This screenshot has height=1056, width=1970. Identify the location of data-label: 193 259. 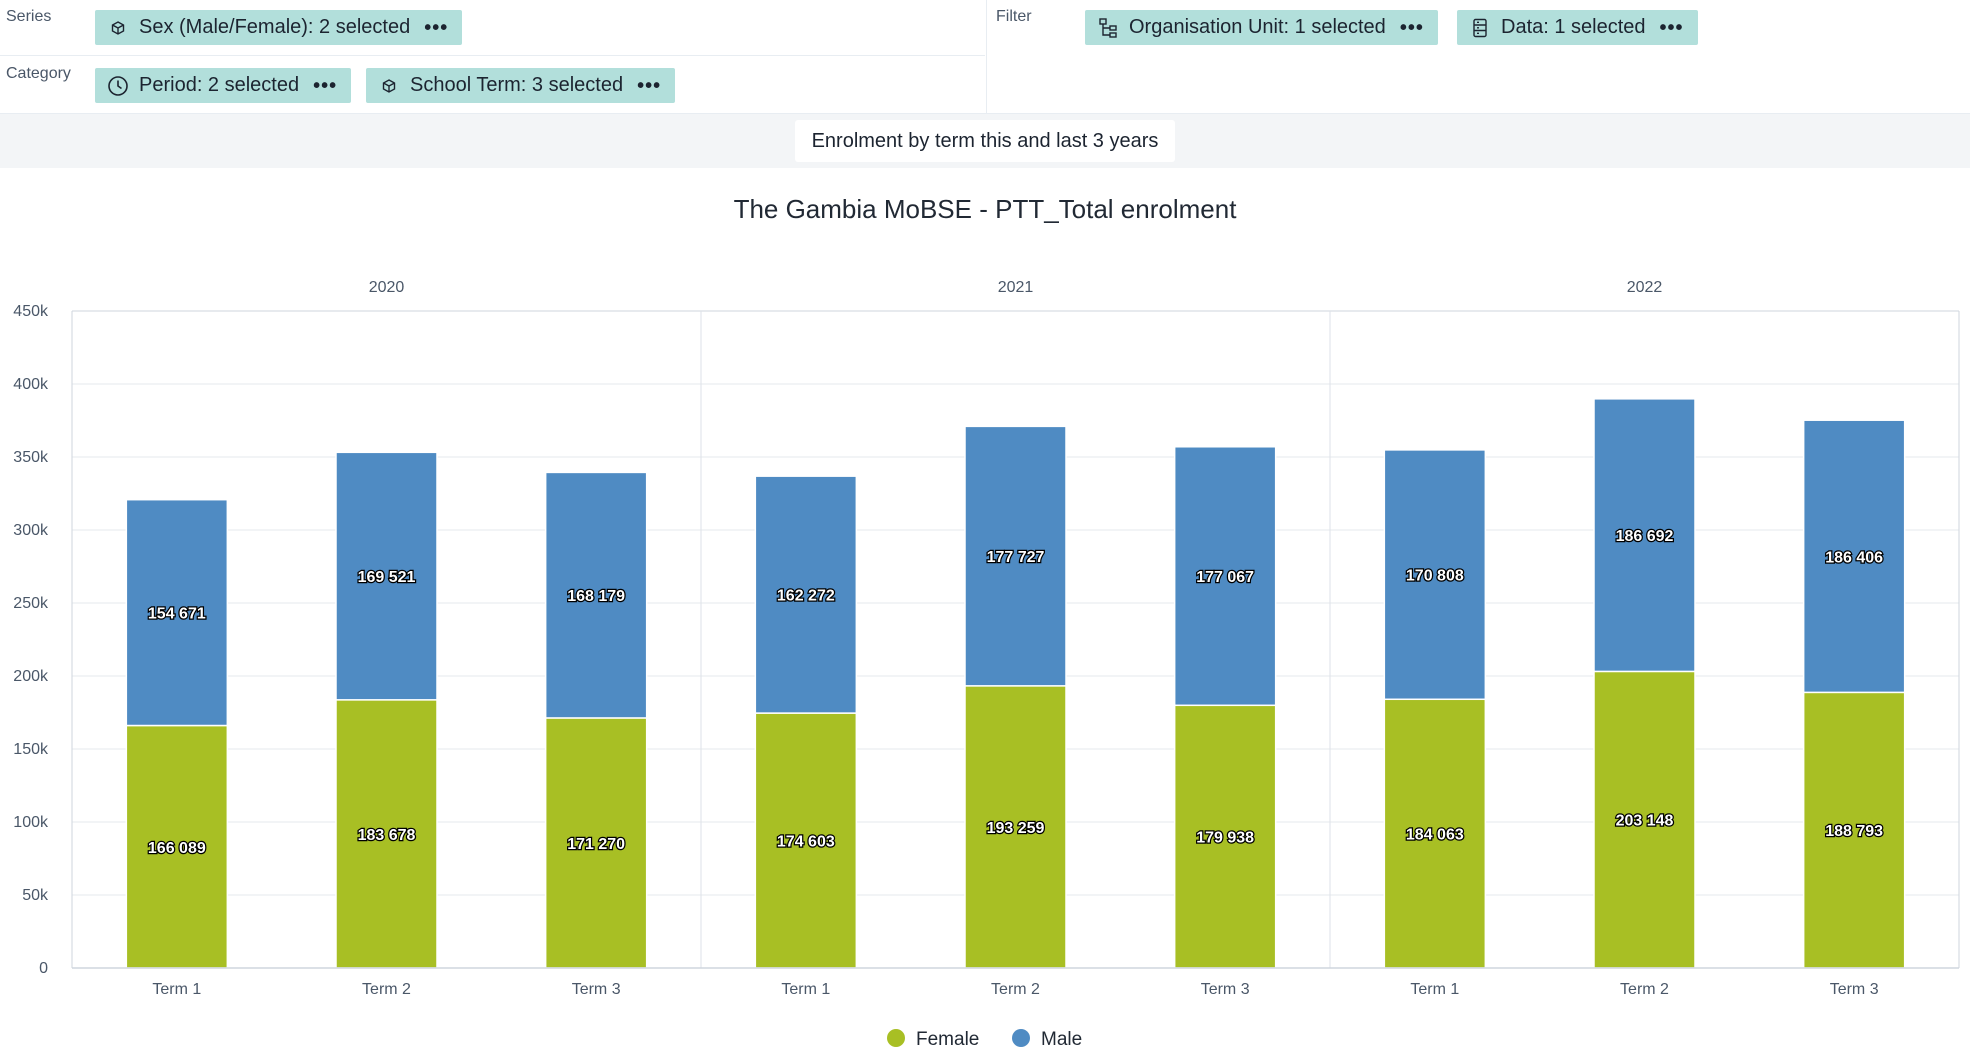
(1016, 828).